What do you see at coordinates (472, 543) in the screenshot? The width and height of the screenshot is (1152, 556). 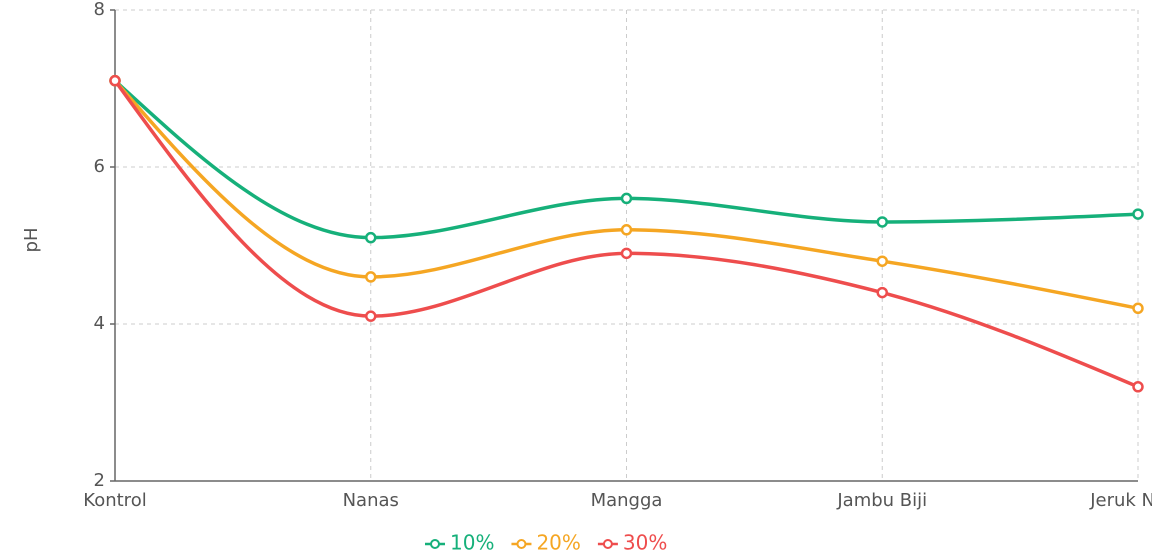 I see `legend-label: 10%` at bounding box center [472, 543].